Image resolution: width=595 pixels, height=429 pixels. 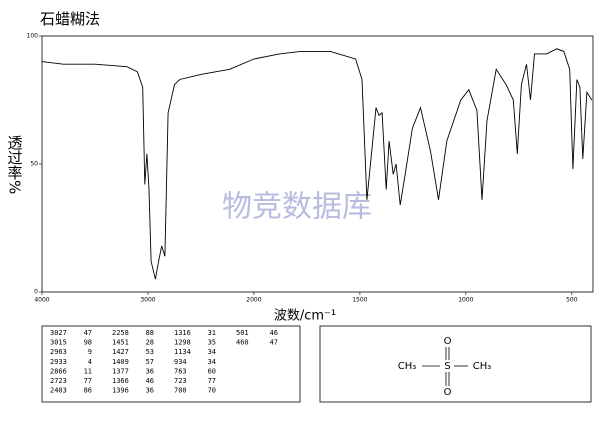 I want to click on peak-transmittance: 9, so click(x=90, y=352).